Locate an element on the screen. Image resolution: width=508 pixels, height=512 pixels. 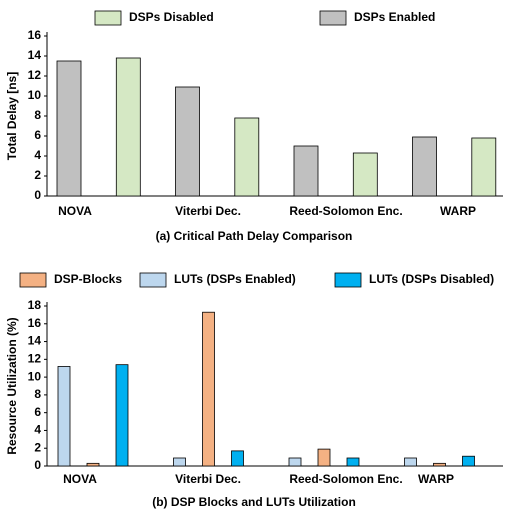
chart-title: (a) Critical Path Delay Comparison is located at coordinates (254, 236).